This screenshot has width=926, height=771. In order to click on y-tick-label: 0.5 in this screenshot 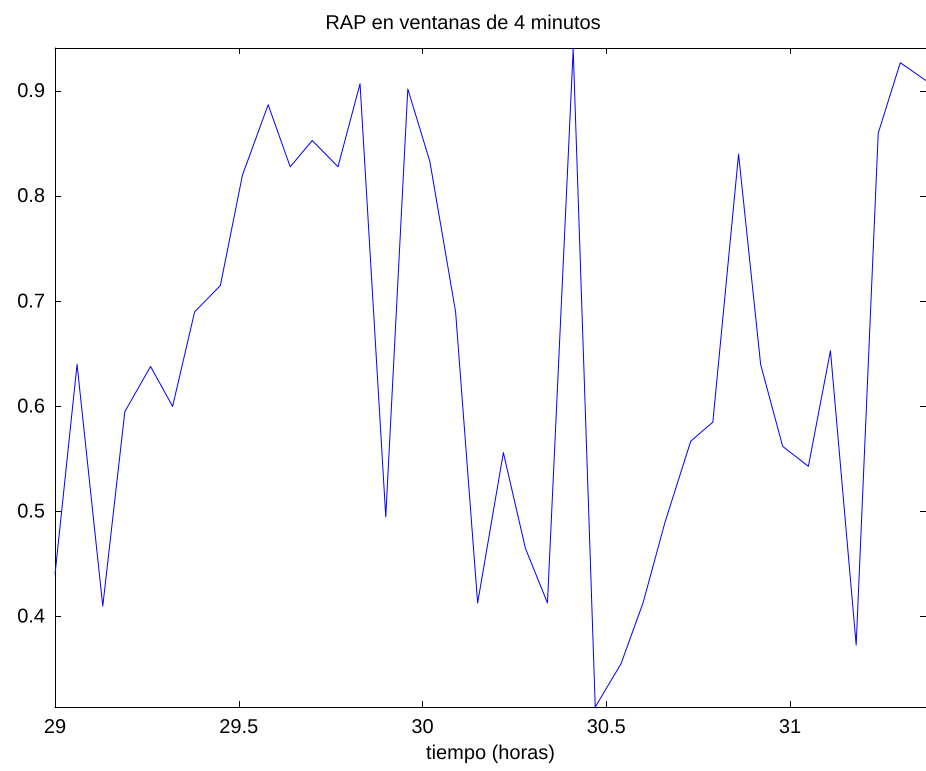, I will do `click(31, 511)`.